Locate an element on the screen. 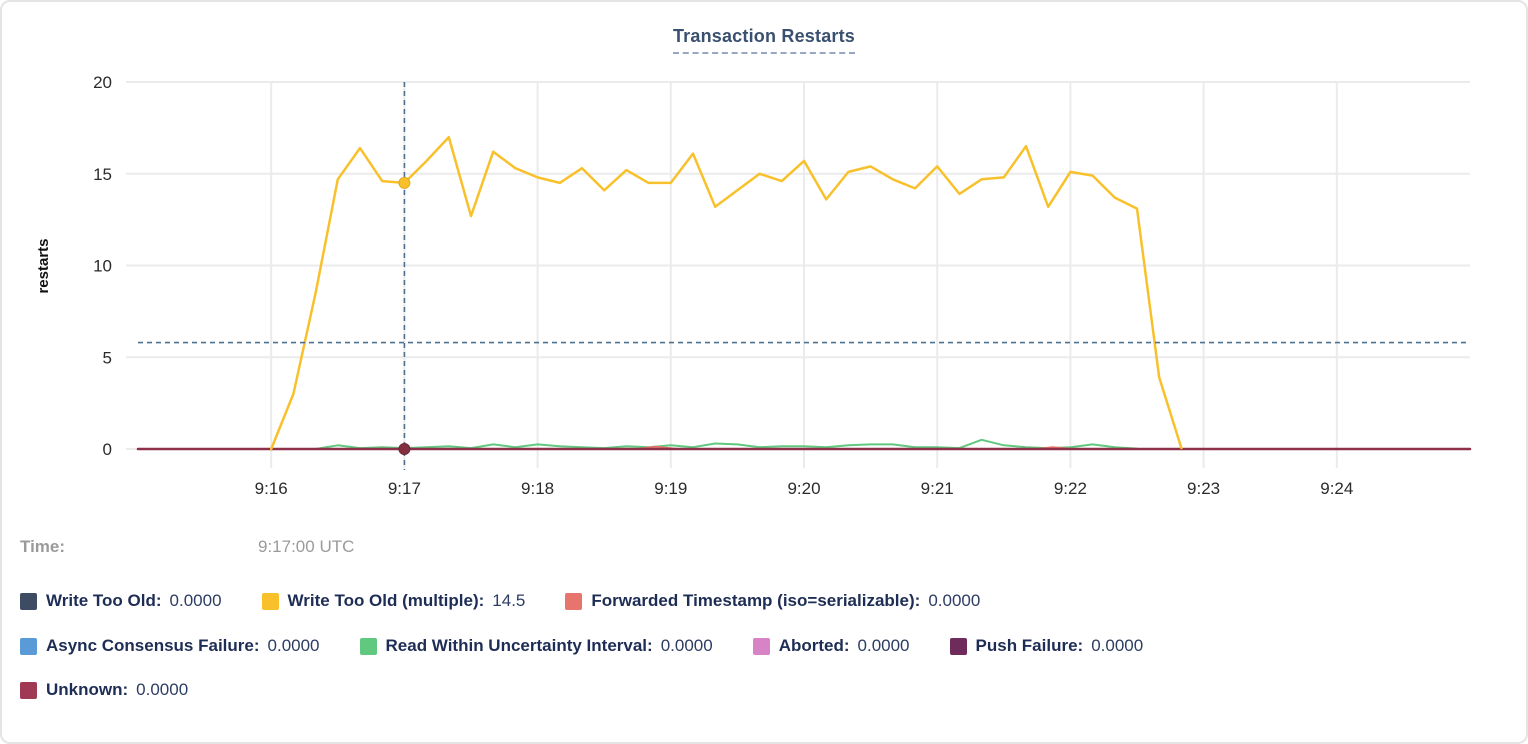 The width and height of the screenshot is (1528, 744). legend-item-aborted: Aborted: 0.0000 is located at coordinates (831, 646).